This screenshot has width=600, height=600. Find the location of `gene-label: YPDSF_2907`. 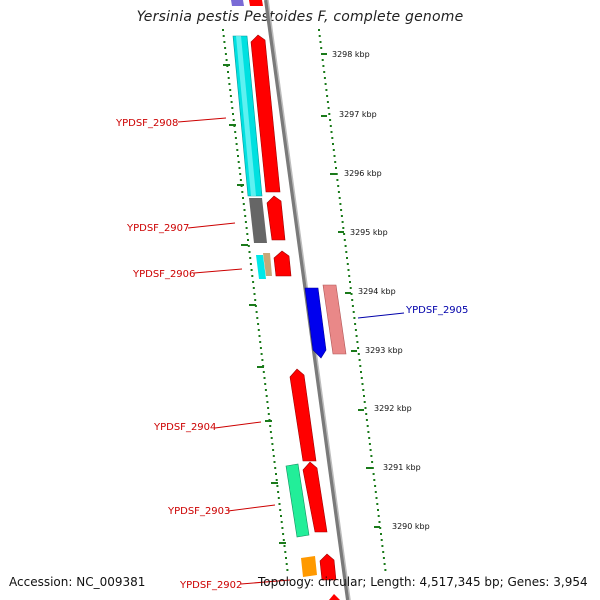

gene-label: YPDSF_2907 is located at coordinates (157, 228).